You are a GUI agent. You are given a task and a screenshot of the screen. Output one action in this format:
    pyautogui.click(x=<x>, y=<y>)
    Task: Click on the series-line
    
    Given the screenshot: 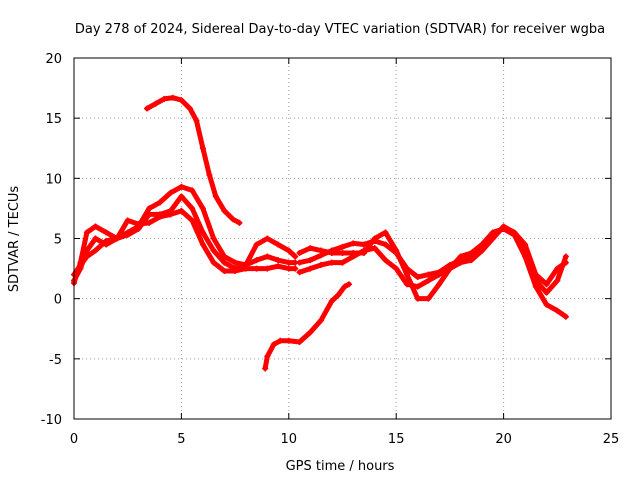 What is the action you would take?
    pyautogui.click(x=307, y=326)
    